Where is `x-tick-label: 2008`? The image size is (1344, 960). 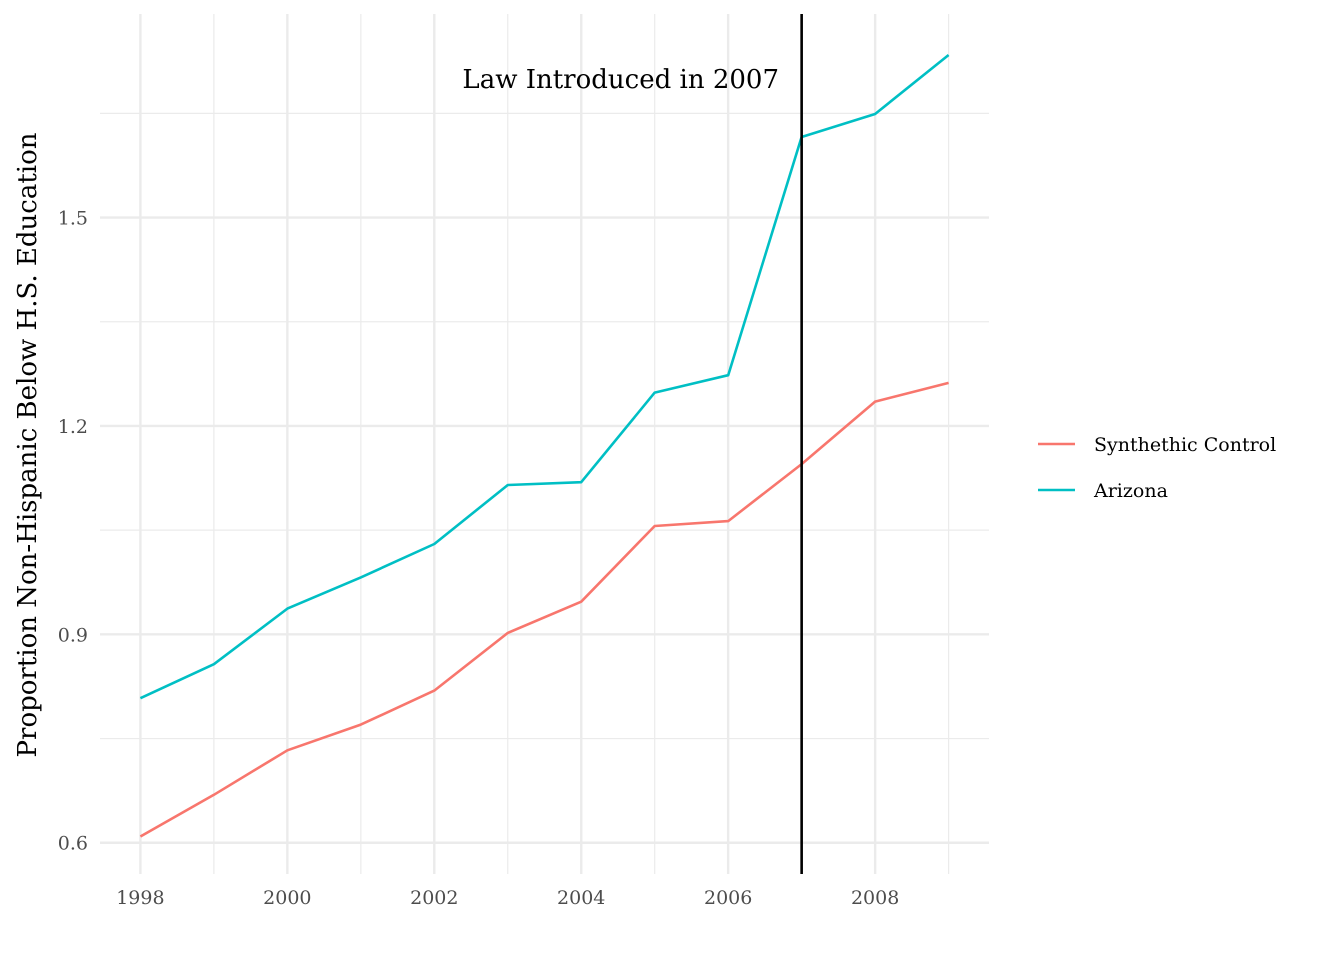 x-tick-label: 2008 is located at coordinates (875, 898).